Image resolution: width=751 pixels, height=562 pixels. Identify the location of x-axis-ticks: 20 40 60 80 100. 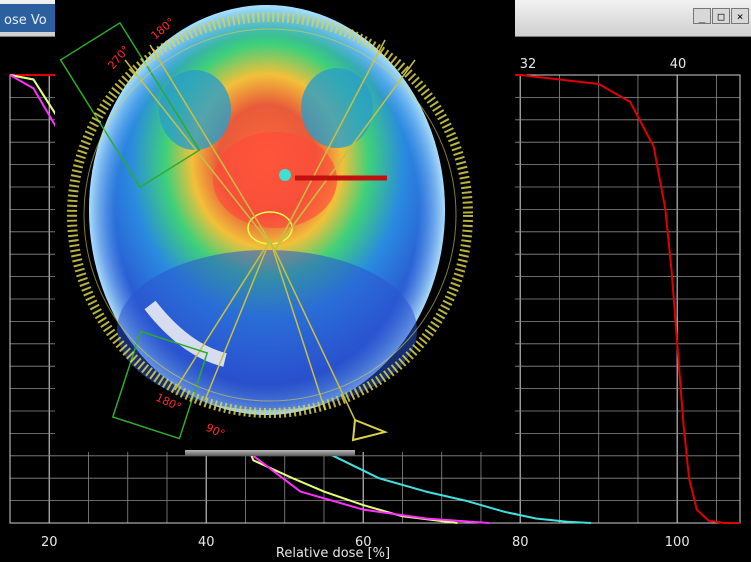
(365, 542).